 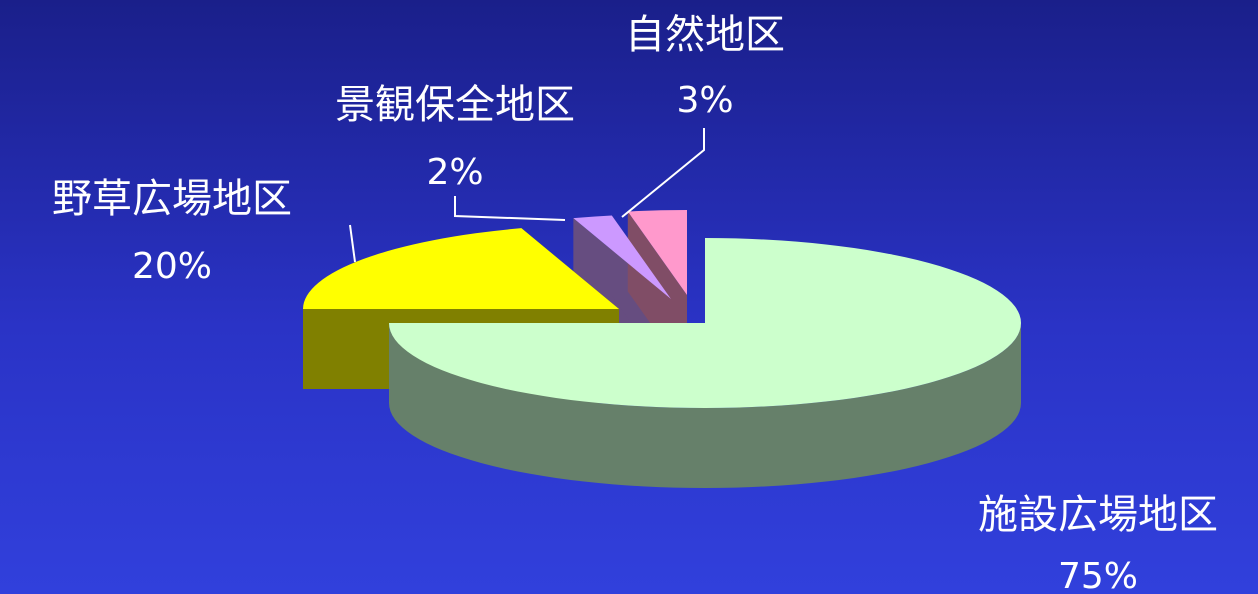 I want to click on label-shizen: 自然地区, so click(x=705, y=35).